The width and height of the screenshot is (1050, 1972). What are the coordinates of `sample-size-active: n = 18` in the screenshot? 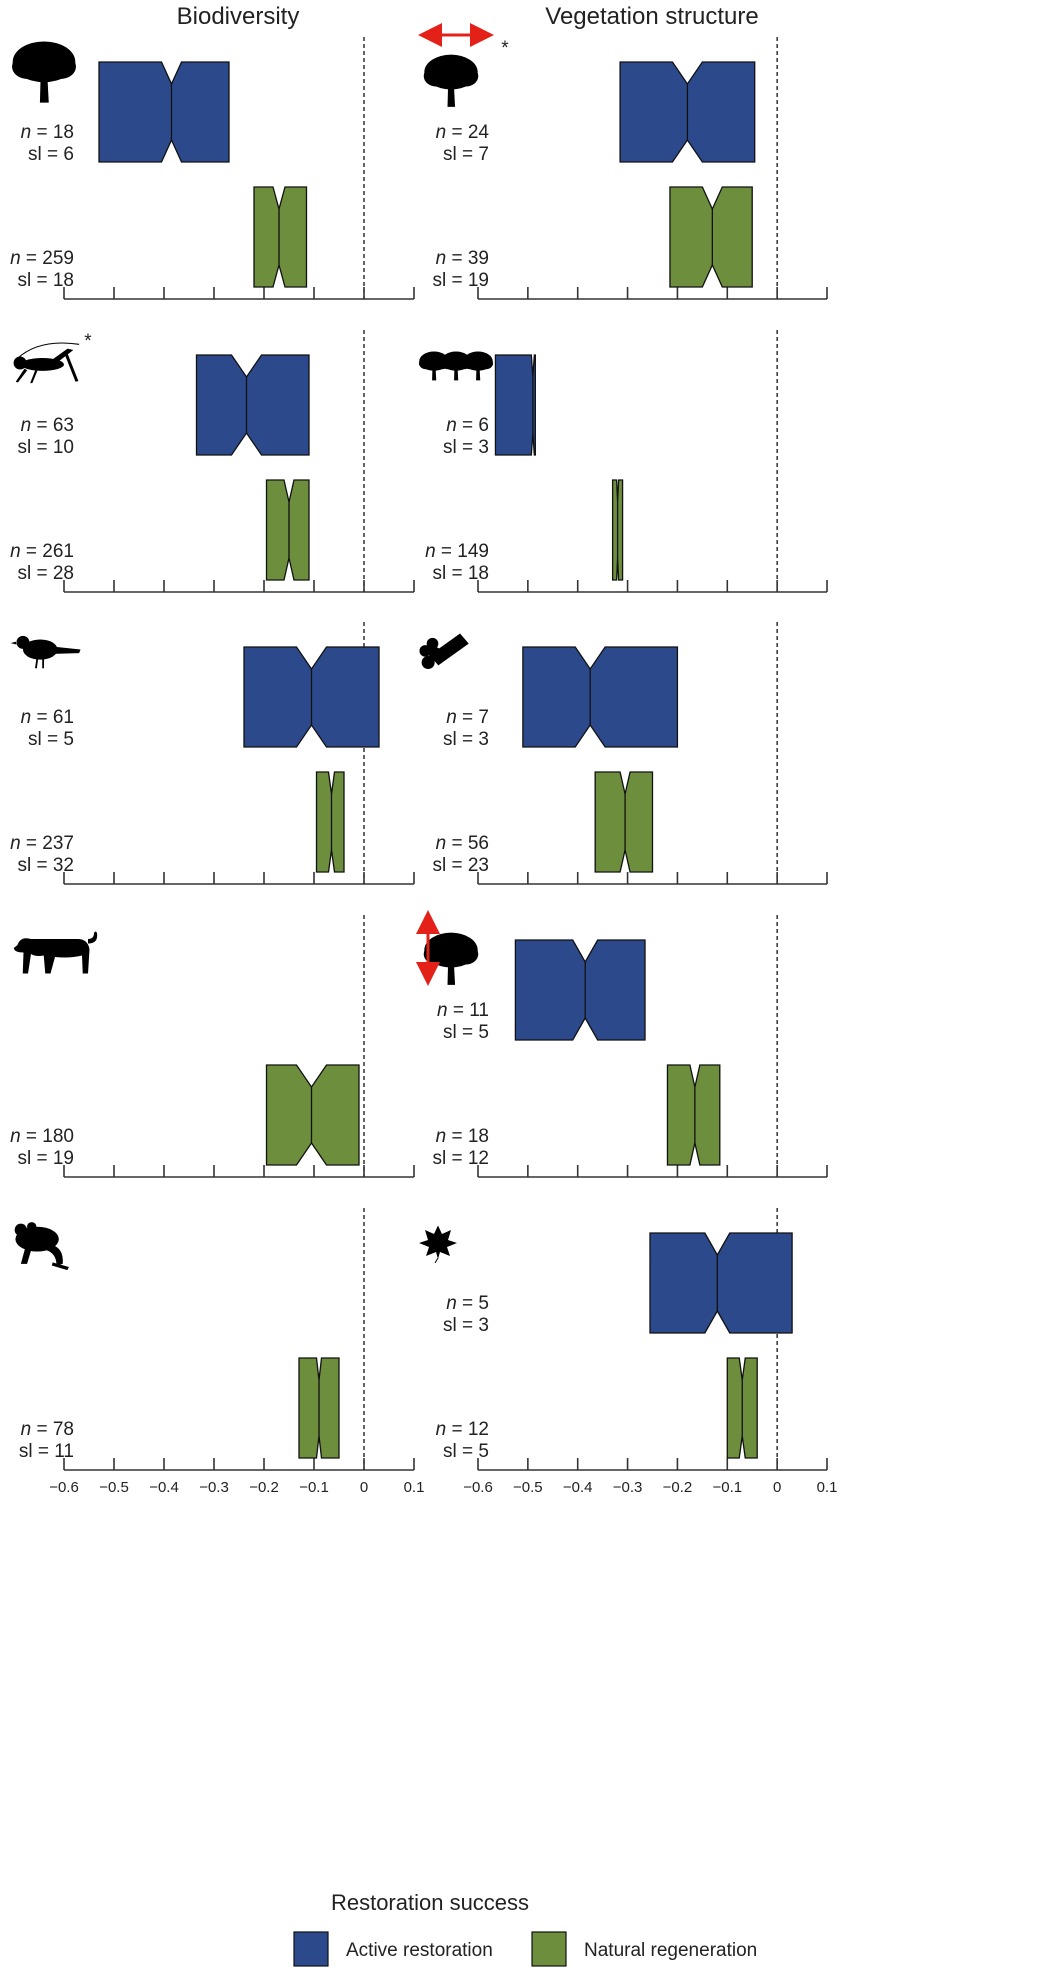 It's located at (47, 132).